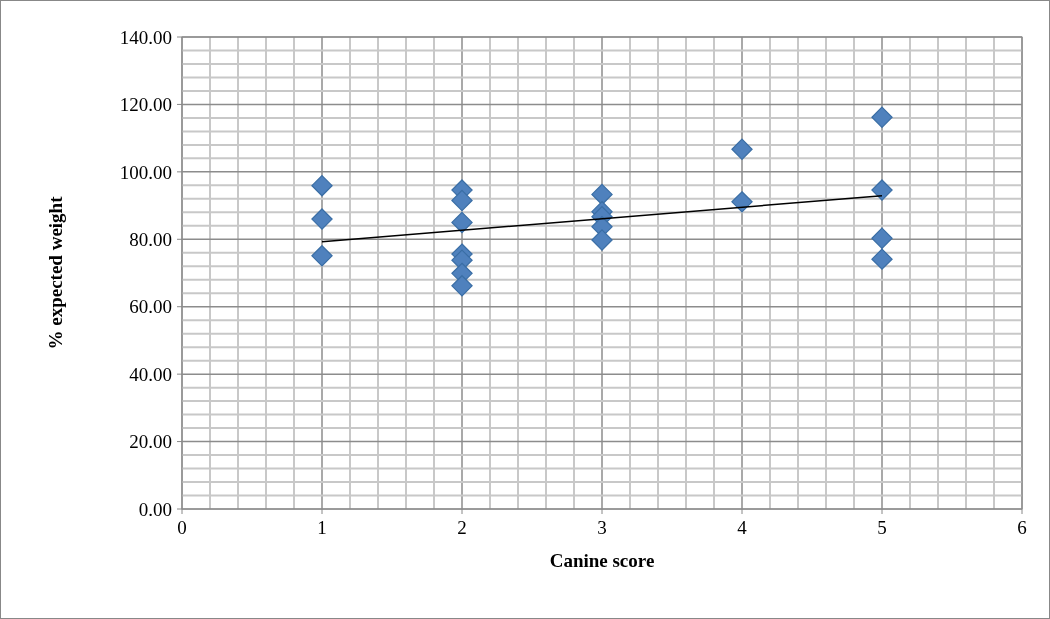 Image resolution: width=1050 pixels, height=619 pixels. I want to click on y-tick-label: 0.00, so click(155, 509).